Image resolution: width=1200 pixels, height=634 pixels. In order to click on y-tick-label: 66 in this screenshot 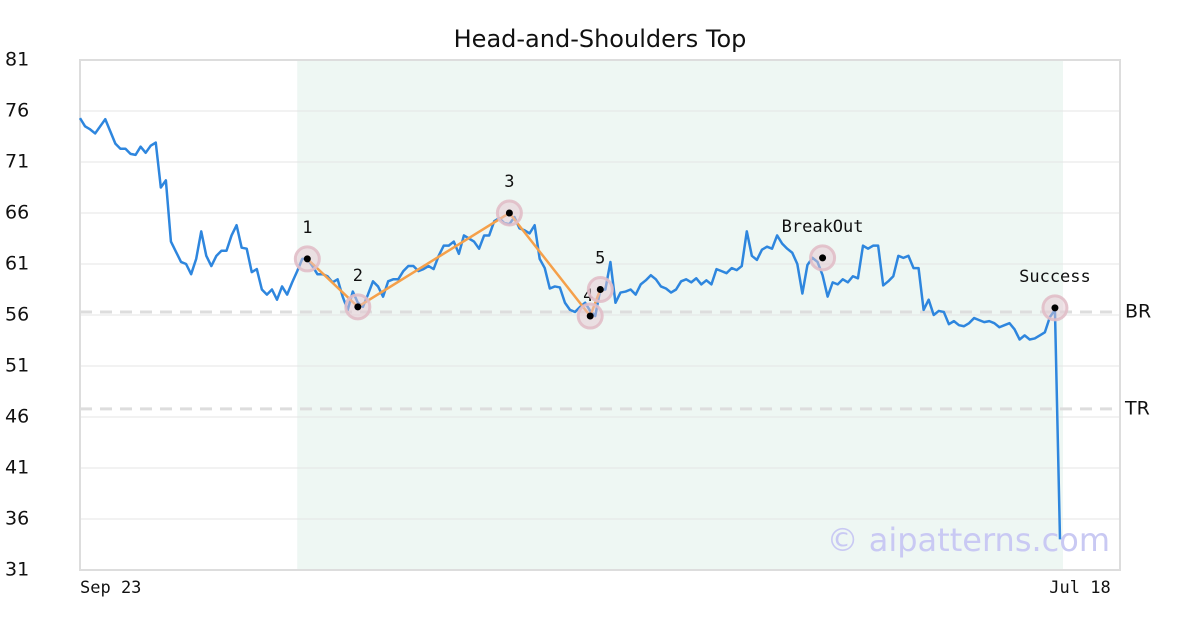, I will do `click(17, 213)`.